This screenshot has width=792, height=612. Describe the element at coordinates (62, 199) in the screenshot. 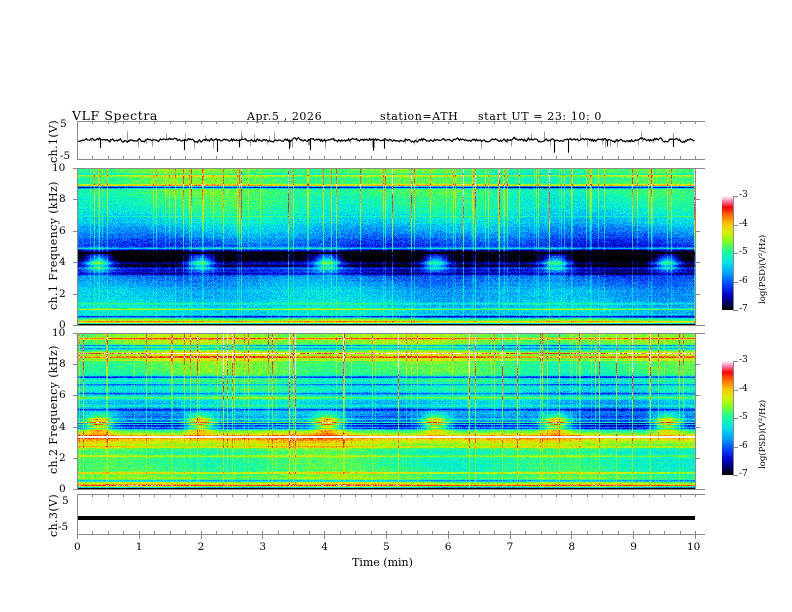

I see `ch1-freq-tick: 8` at that location.